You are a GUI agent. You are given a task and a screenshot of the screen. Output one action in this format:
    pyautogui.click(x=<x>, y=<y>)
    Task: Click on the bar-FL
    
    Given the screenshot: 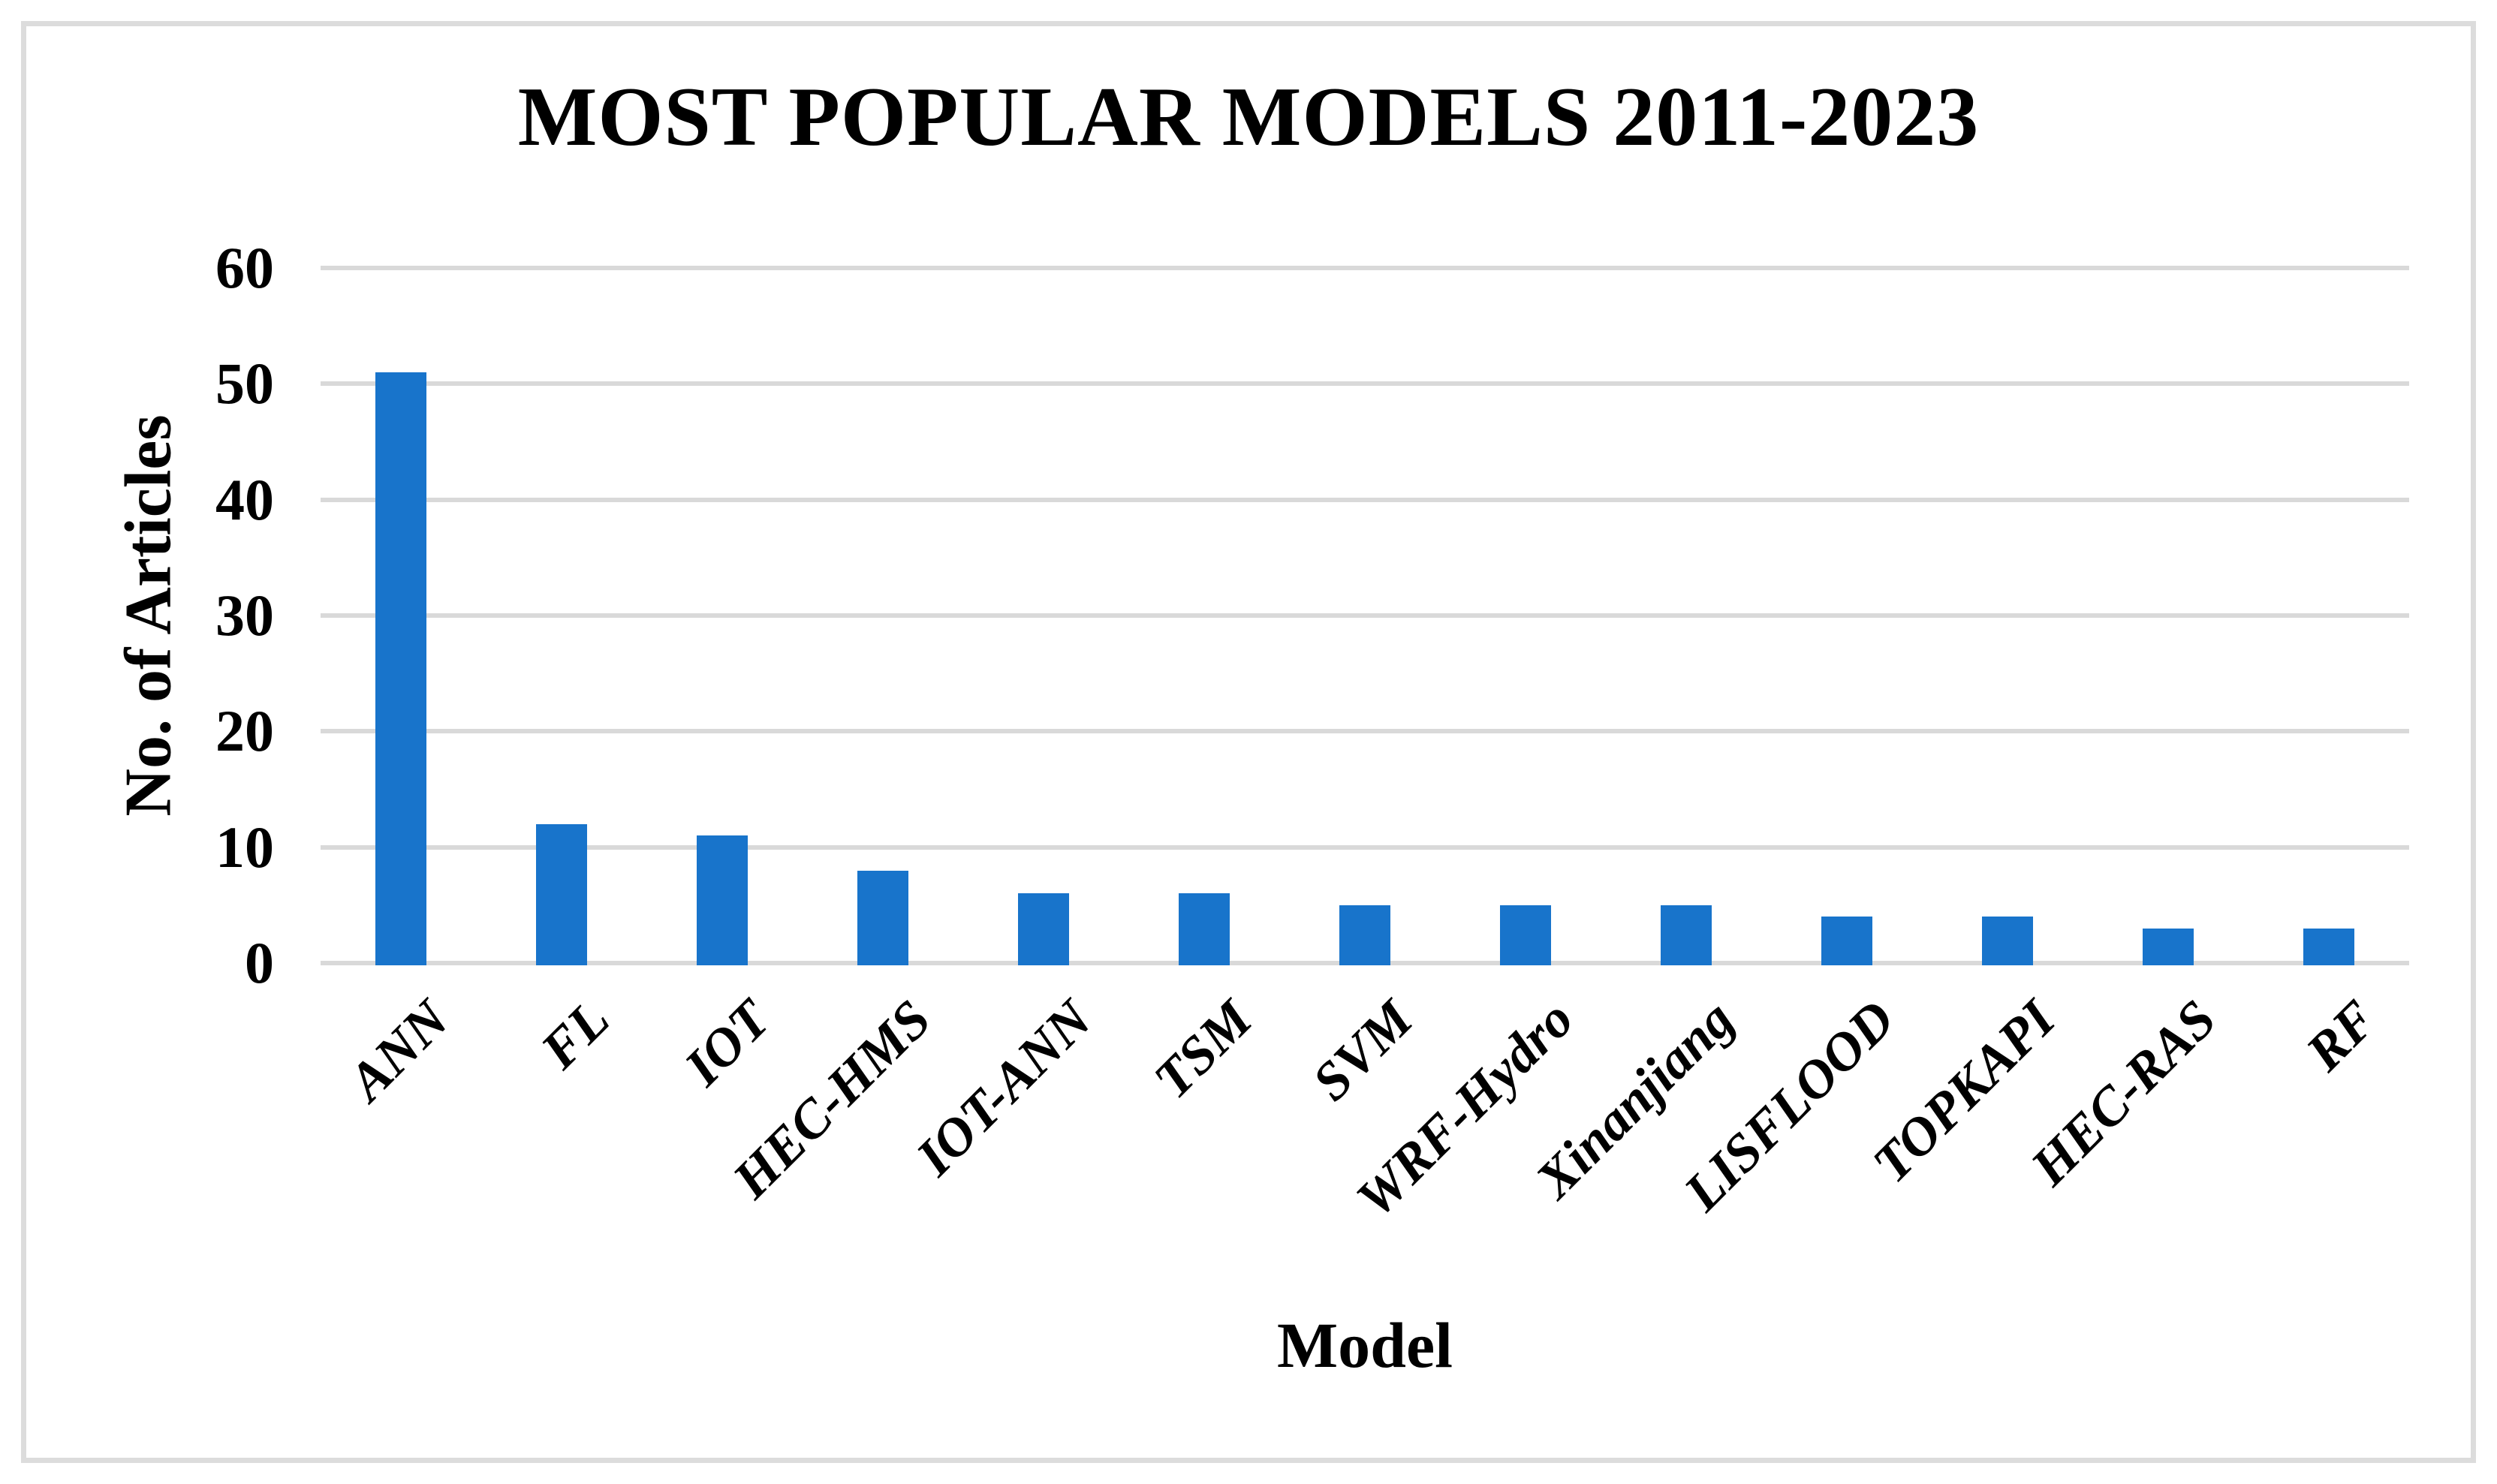 What is the action you would take?
    pyautogui.click(x=561, y=894)
    